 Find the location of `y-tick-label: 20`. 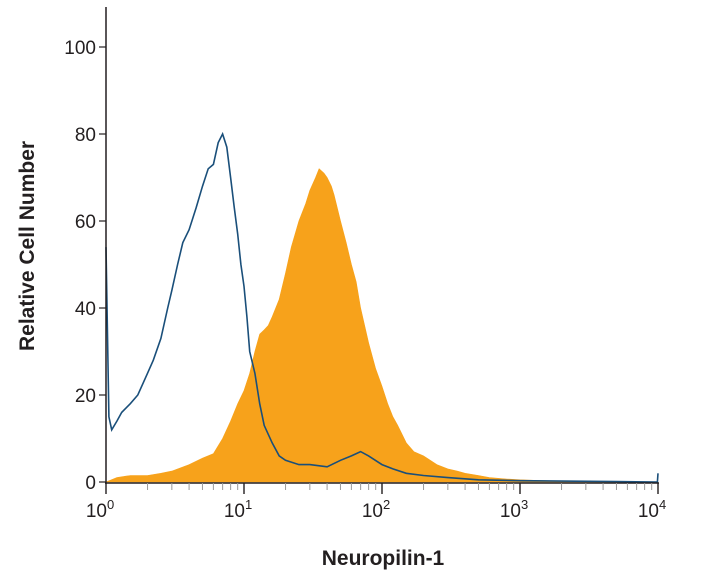

y-tick-label: 20 is located at coordinates (85, 396).